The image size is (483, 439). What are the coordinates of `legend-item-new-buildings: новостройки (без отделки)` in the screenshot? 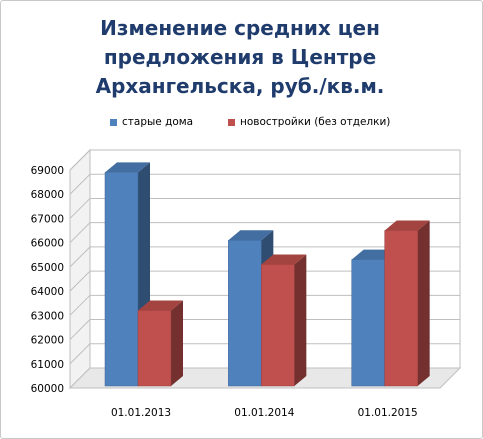 It's located at (309, 122).